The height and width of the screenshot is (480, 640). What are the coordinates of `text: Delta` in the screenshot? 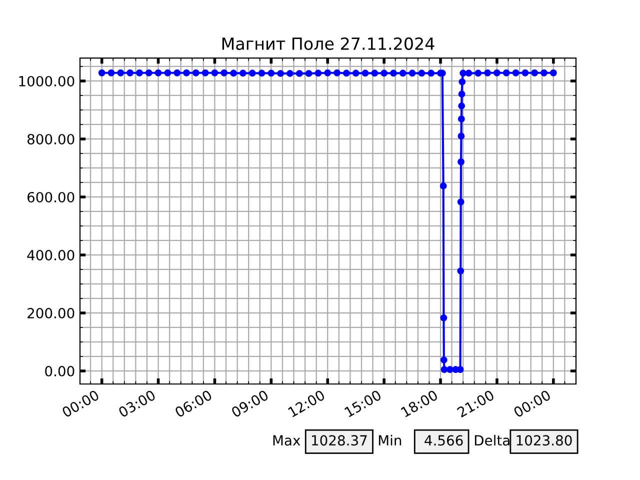 It's located at (492, 440).